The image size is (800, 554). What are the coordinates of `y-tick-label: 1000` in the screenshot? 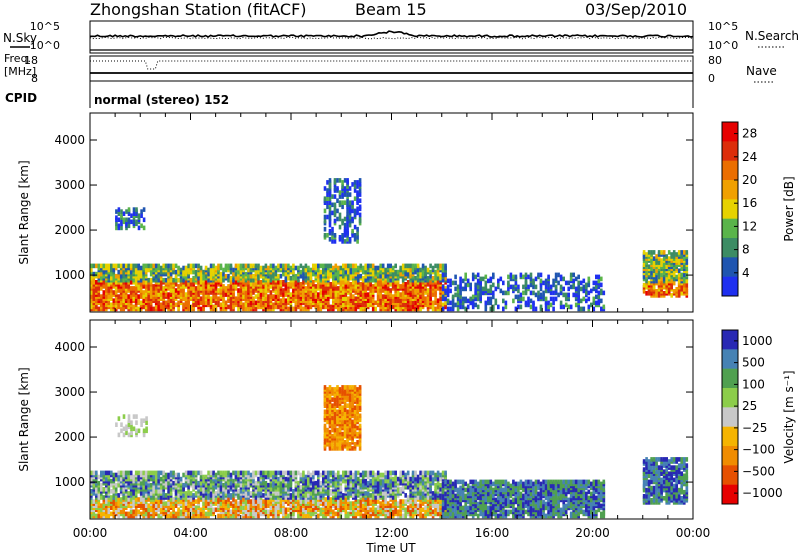 It's located at (69, 275).